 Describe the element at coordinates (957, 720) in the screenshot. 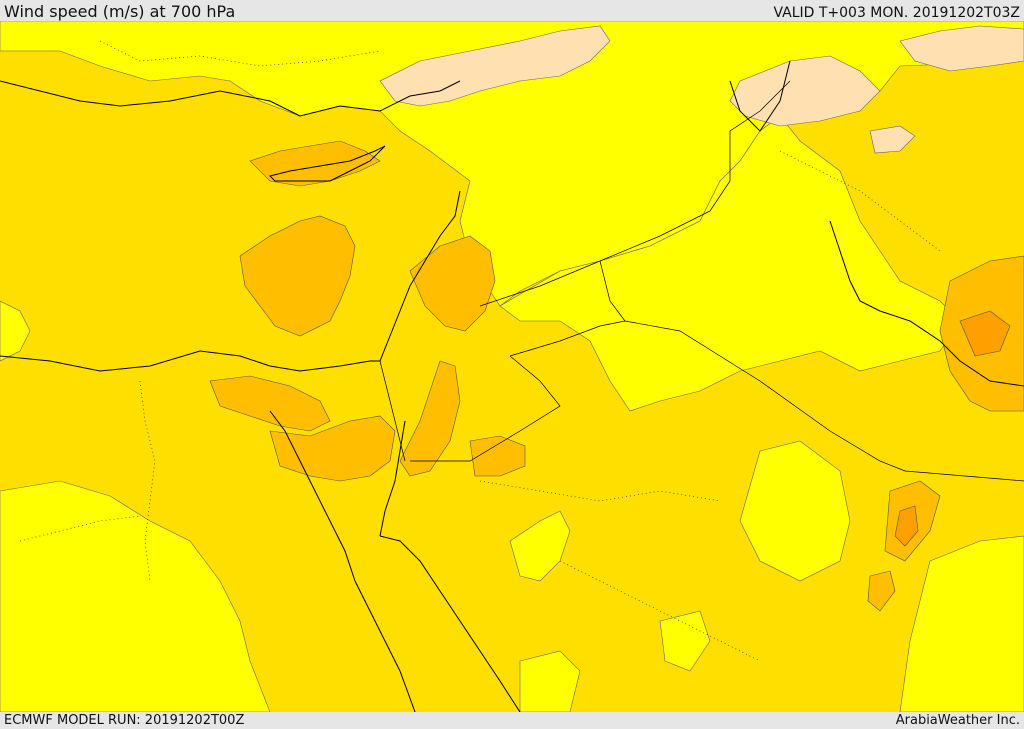

I see `credit-label: ArabiaWeather Inc.` at that location.